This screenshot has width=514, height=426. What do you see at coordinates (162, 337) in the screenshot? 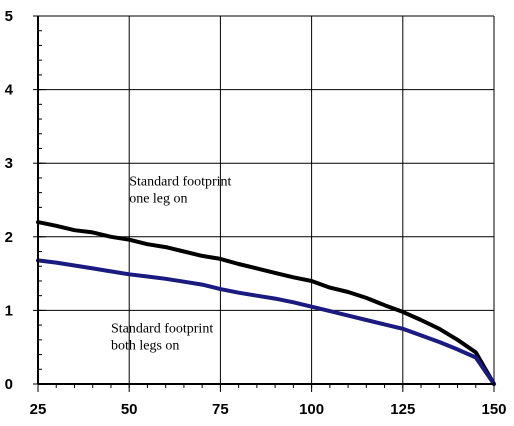
I see `annotation-2: Standard footprint both legs on` at bounding box center [162, 337].